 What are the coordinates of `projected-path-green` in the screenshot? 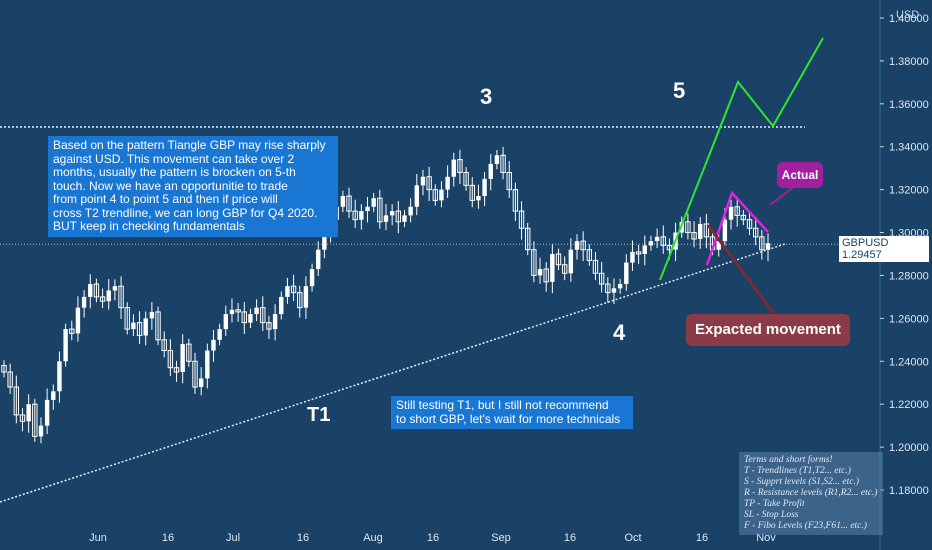 It's located at (741, 159).